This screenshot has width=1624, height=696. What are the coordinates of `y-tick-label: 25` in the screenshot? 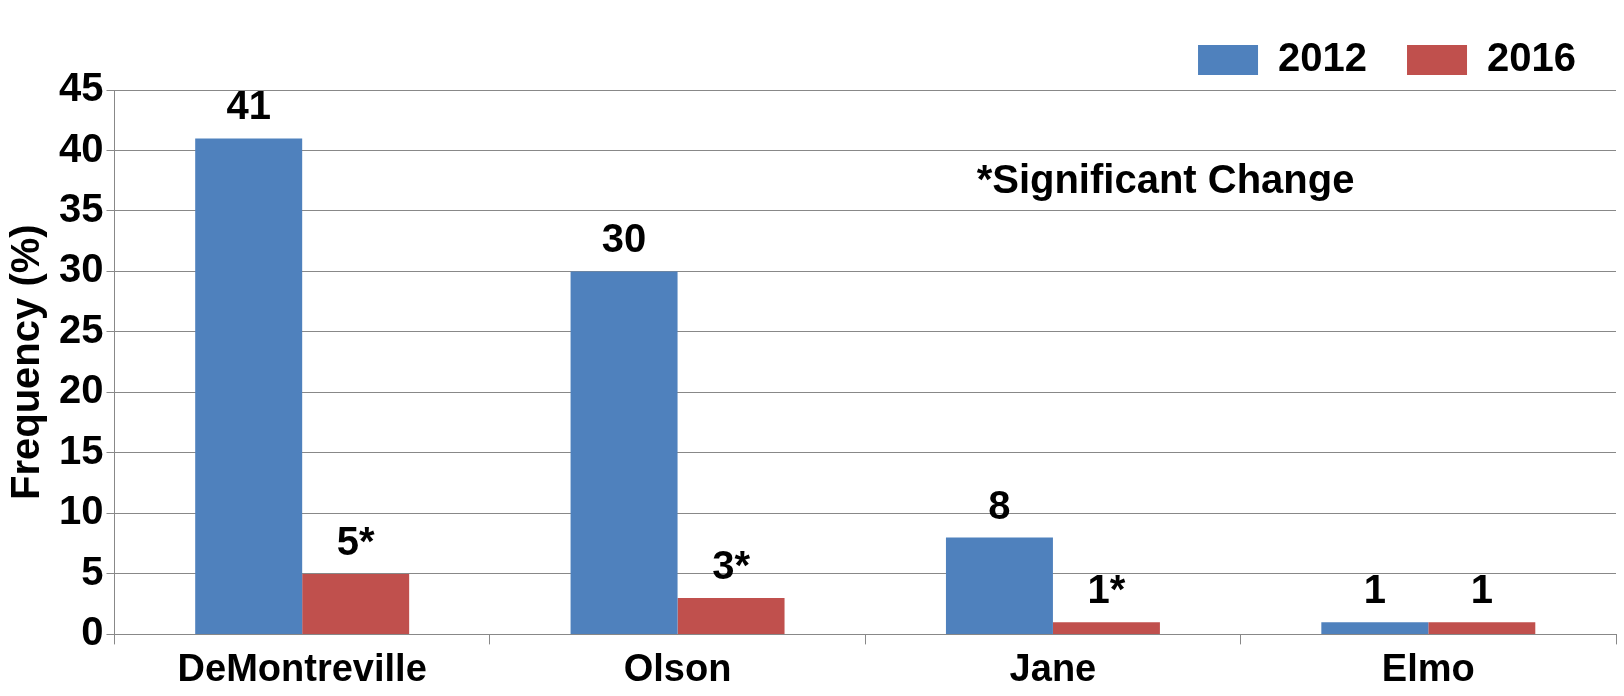 It's located at (81, 328).